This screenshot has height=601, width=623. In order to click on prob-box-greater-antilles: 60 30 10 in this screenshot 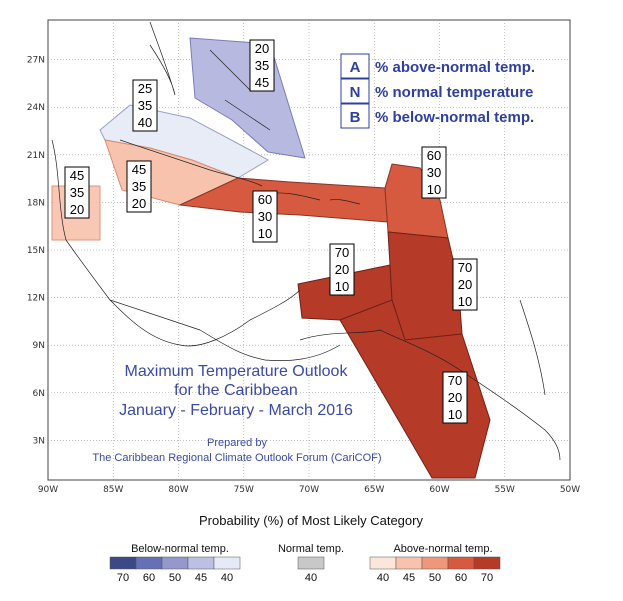, I will do `click(265, 216)`.